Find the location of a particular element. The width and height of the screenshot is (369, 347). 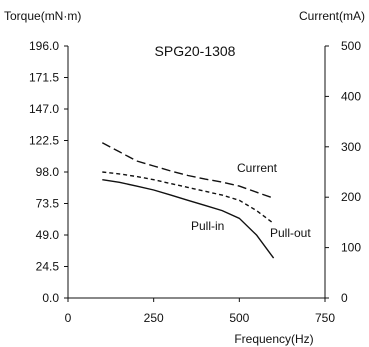

y-left-tick-label: 171.5 is located at coordinates (44, 78).